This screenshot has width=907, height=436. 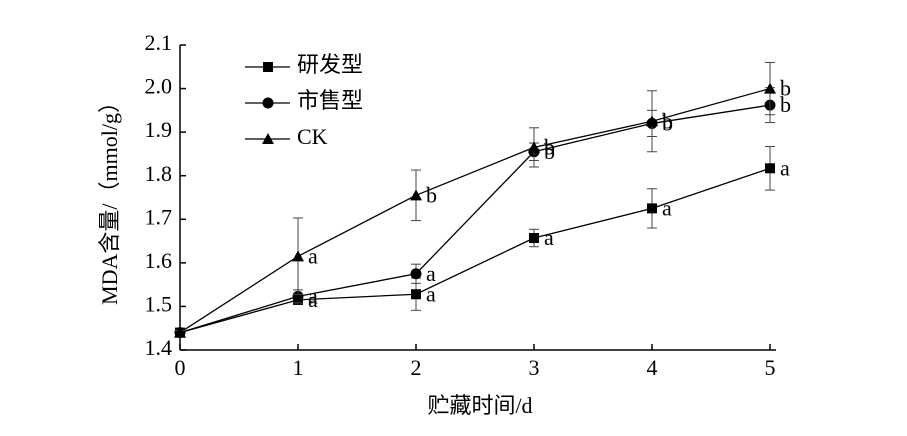 I want to click on legend-label: CK, so click(x=312, y=136).